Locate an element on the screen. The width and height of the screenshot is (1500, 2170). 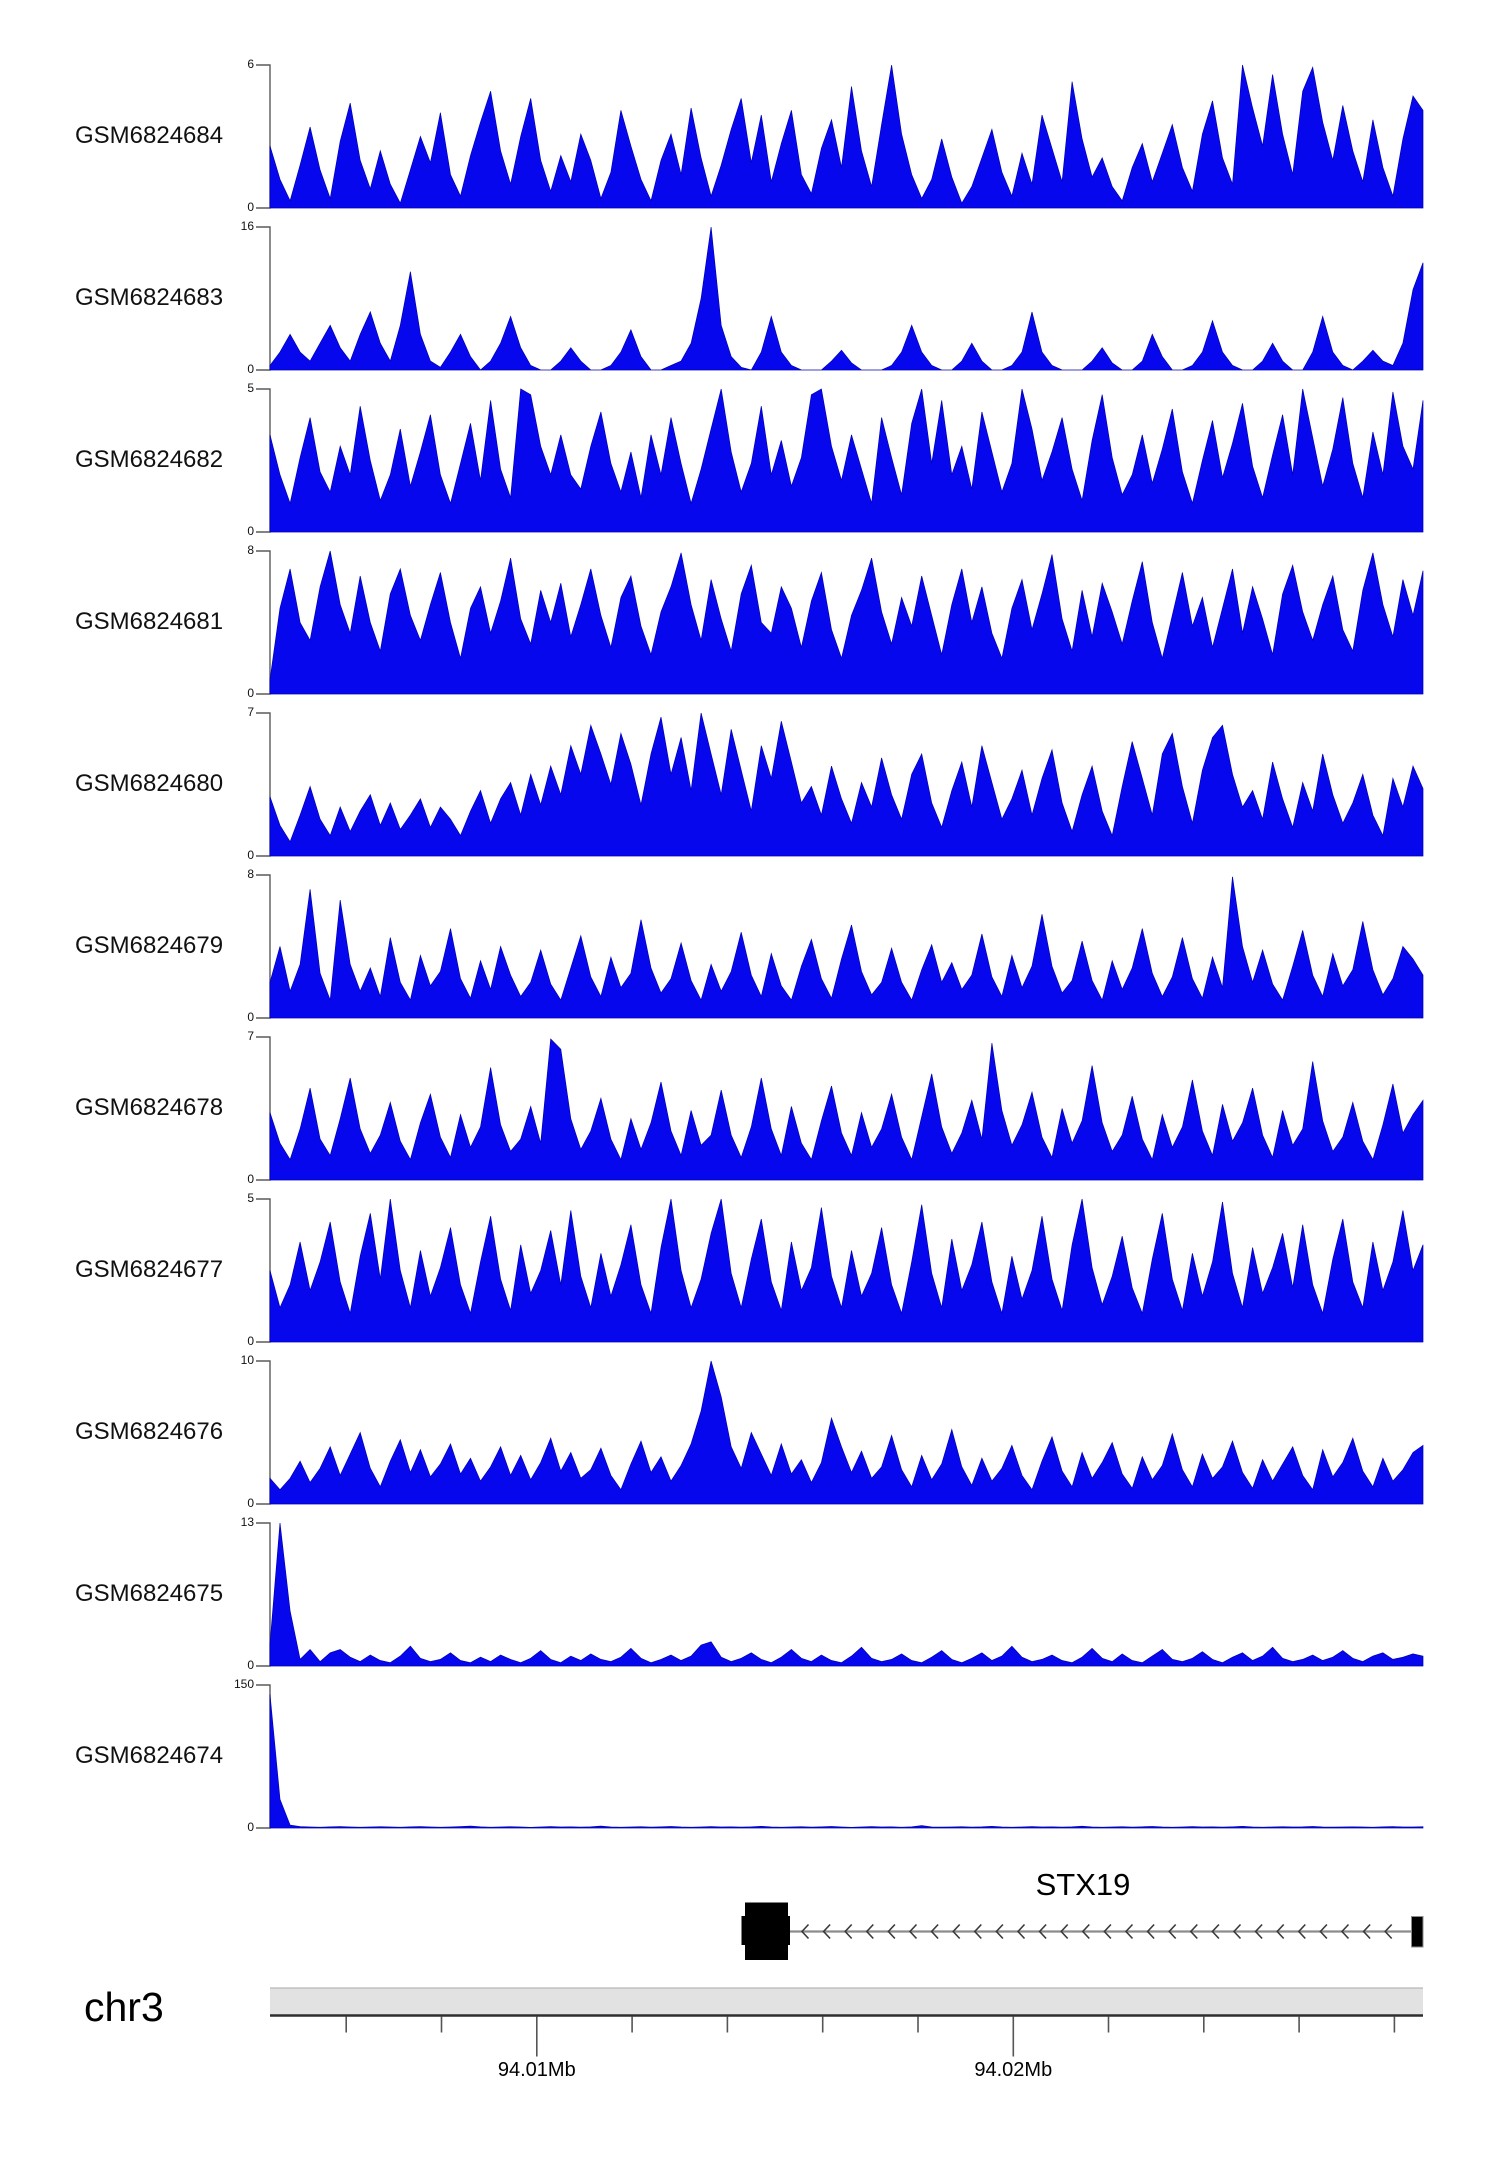
track-label: GSM6824679 is located at coordinates (149, 945).